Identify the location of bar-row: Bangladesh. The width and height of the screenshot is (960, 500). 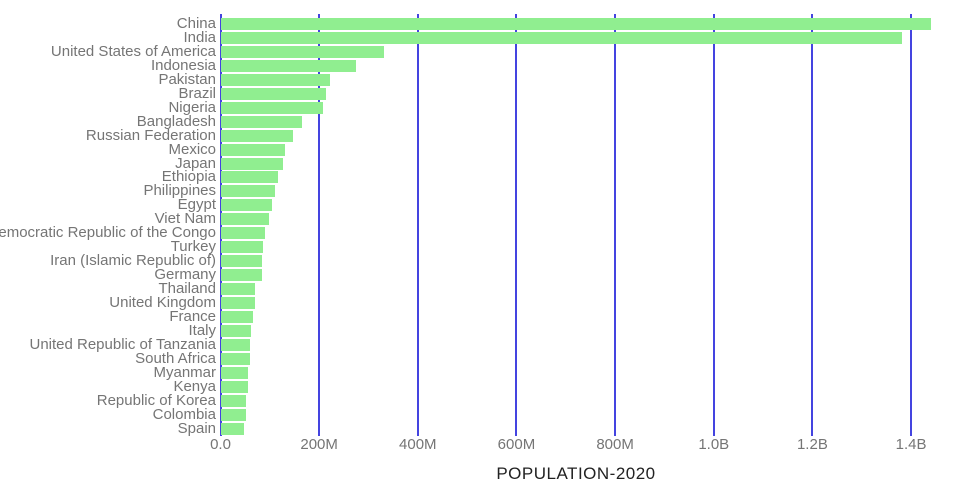
(480, 121).